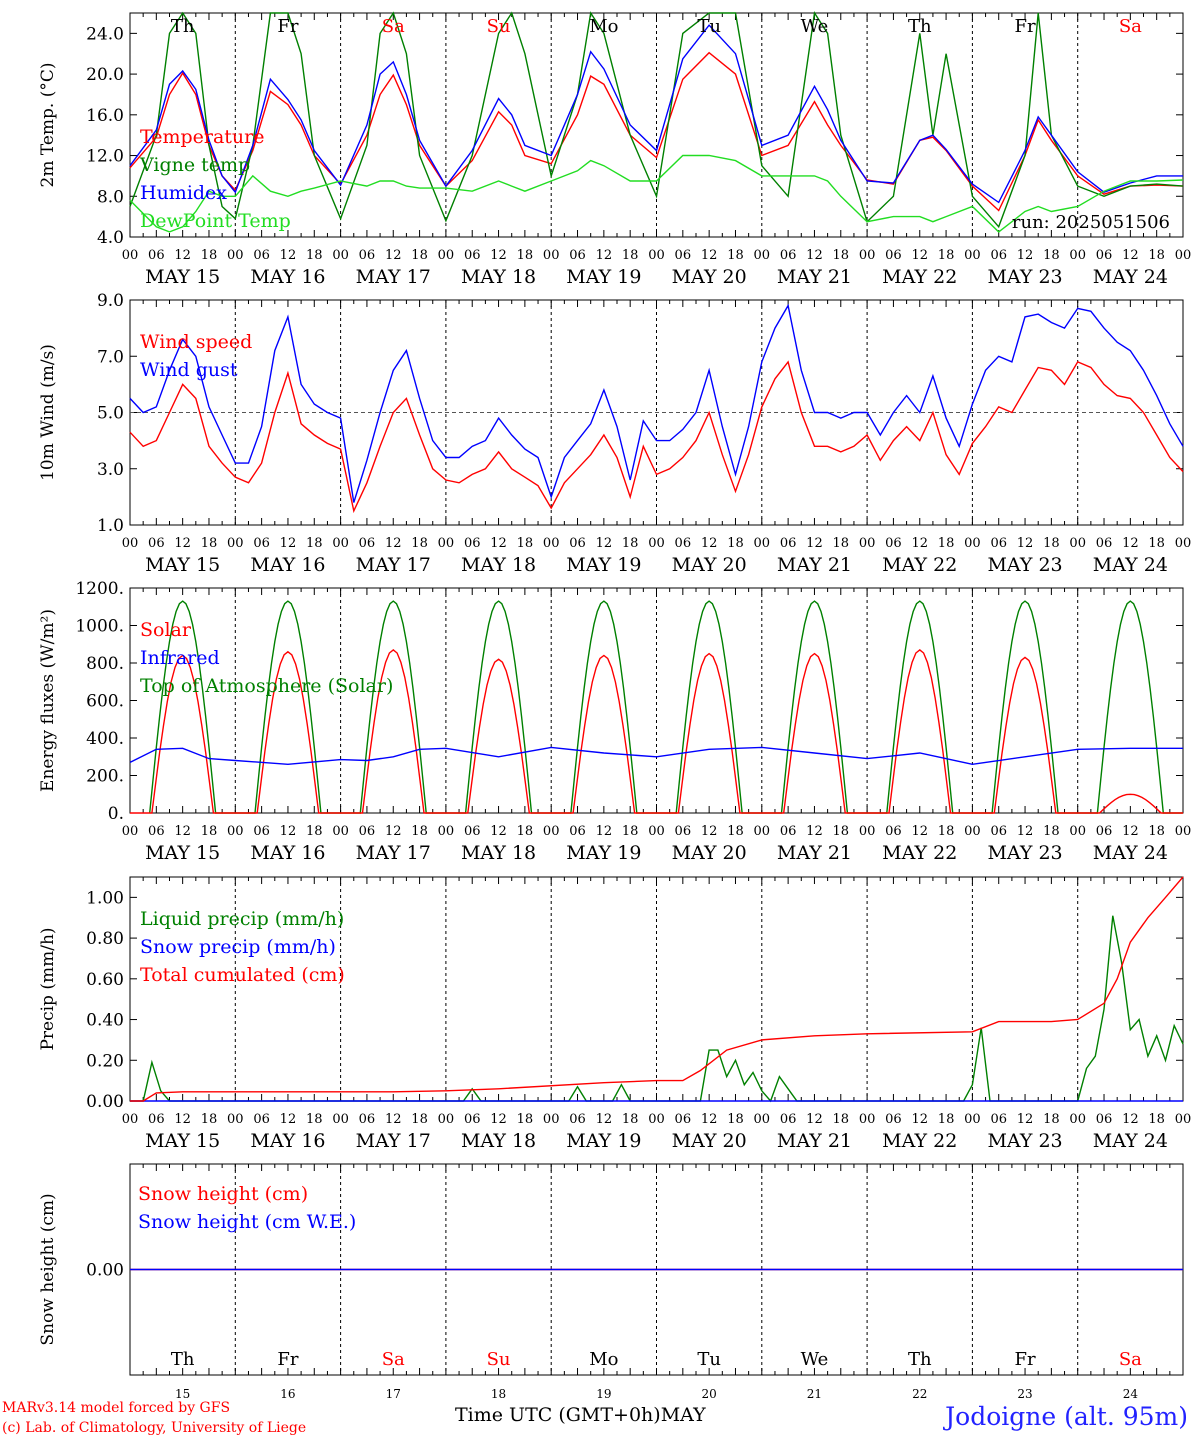 The width and height of the screenshot is (1194, 1440). I want to click on day-label: MAY 17, so click(393, 565).